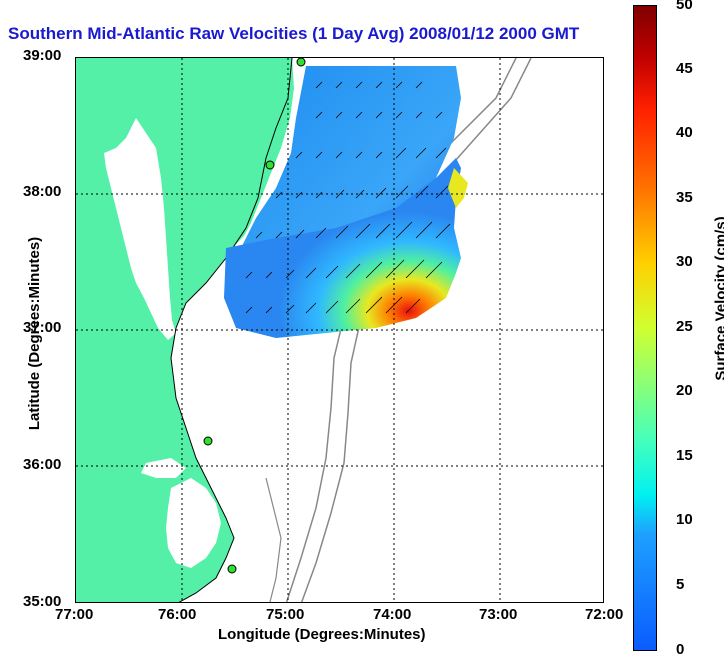 The image size is (724, 659). I want to click on velocity-south, so click(342, 248).